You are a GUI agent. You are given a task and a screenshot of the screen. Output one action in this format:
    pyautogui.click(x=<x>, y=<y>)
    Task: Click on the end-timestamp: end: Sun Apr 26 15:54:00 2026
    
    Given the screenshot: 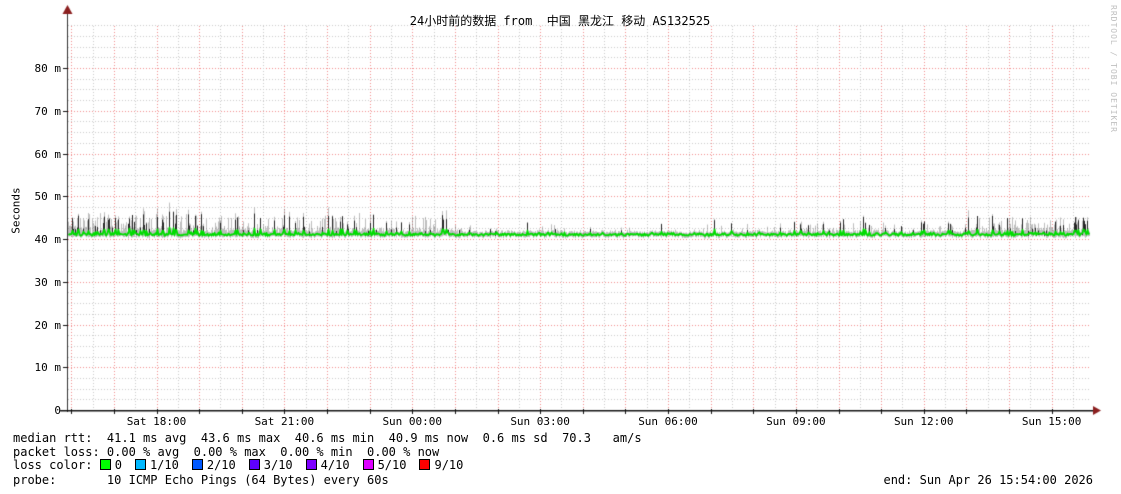 What is the action you would take?
    pyautogui.click(x=988, y=480)
    